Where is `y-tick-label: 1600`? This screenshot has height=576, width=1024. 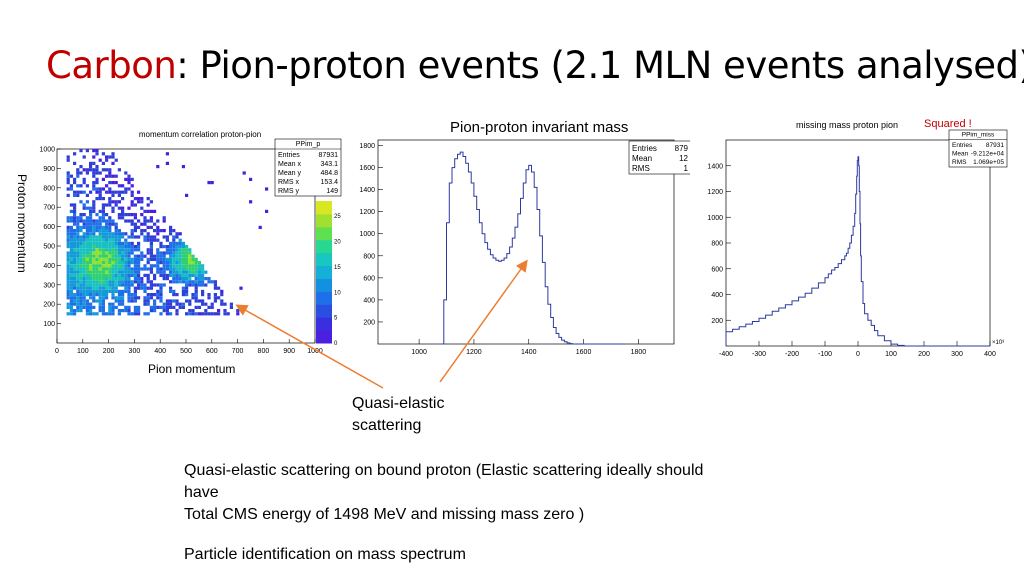
y-tick-label: 1600 is located at coordinates (367, 168).